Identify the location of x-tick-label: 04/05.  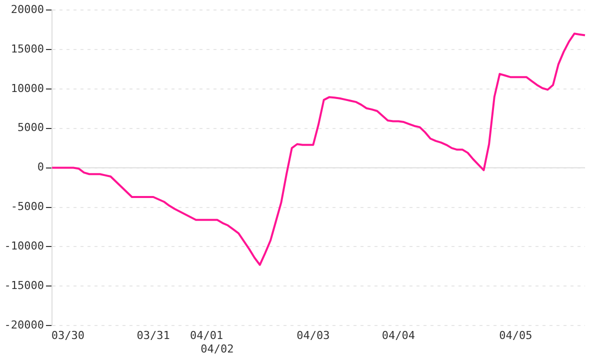
(515, 335).